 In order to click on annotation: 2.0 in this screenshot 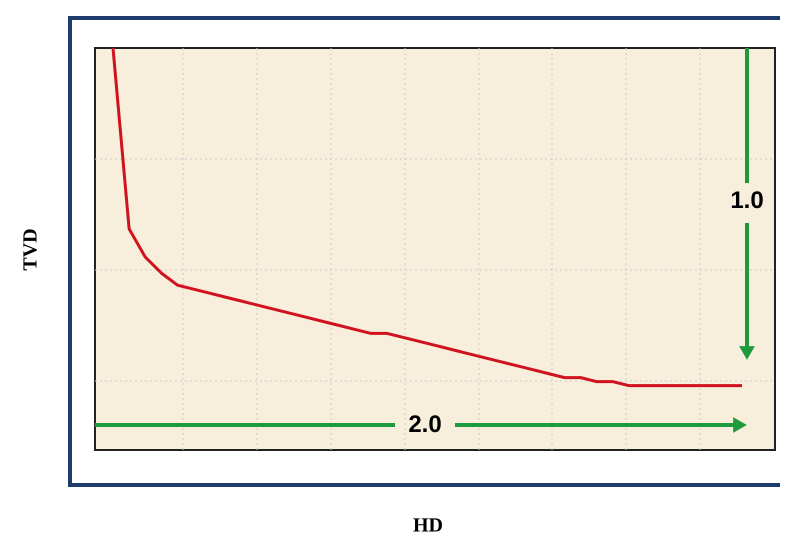, I will do `click(425, 424)`.